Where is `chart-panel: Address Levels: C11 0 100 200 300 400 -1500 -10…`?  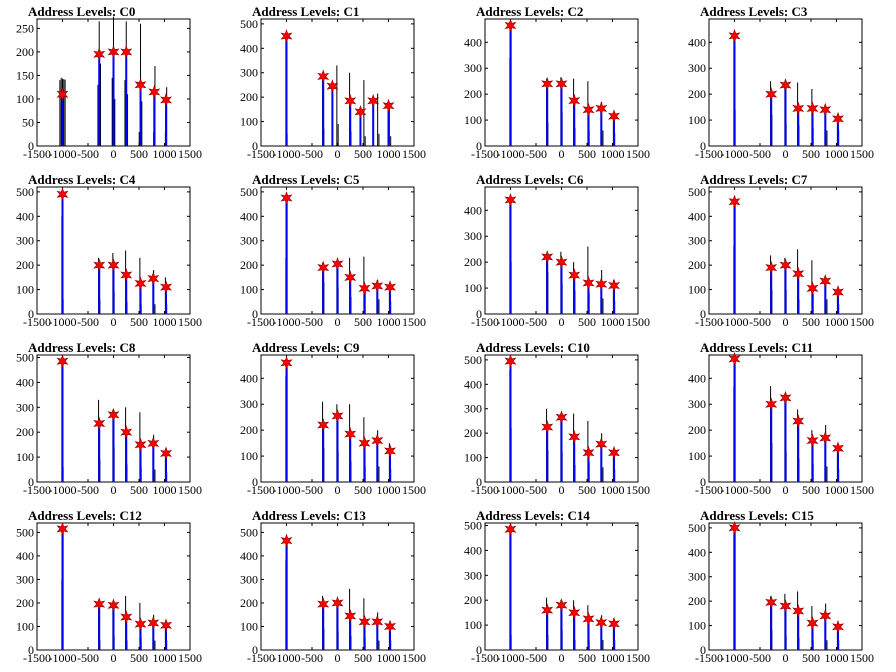 chart-panel: Address Levels: C11 0 100 200 300 400 -1500 -10… is located at coordinates (784, 420).